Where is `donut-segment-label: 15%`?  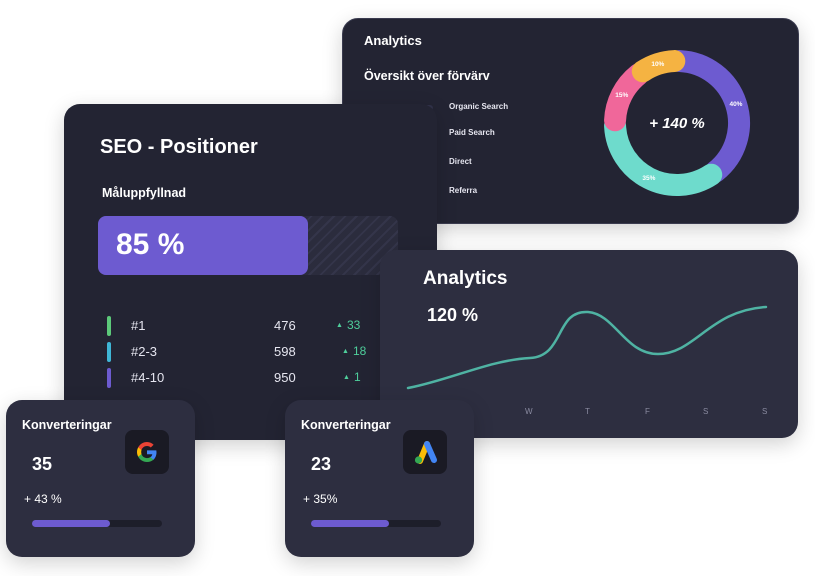
donut-segment-label: 15% is located at coordinates (621, 95).